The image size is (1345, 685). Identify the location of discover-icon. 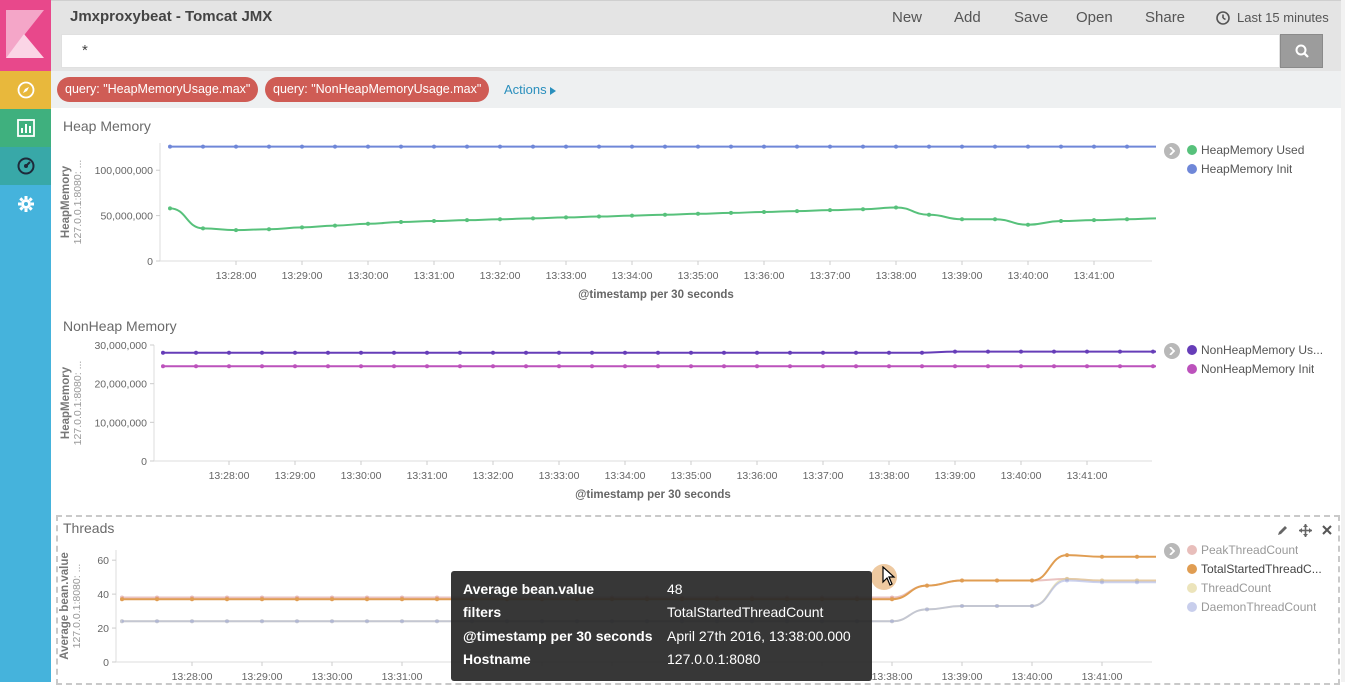
(25, 90).